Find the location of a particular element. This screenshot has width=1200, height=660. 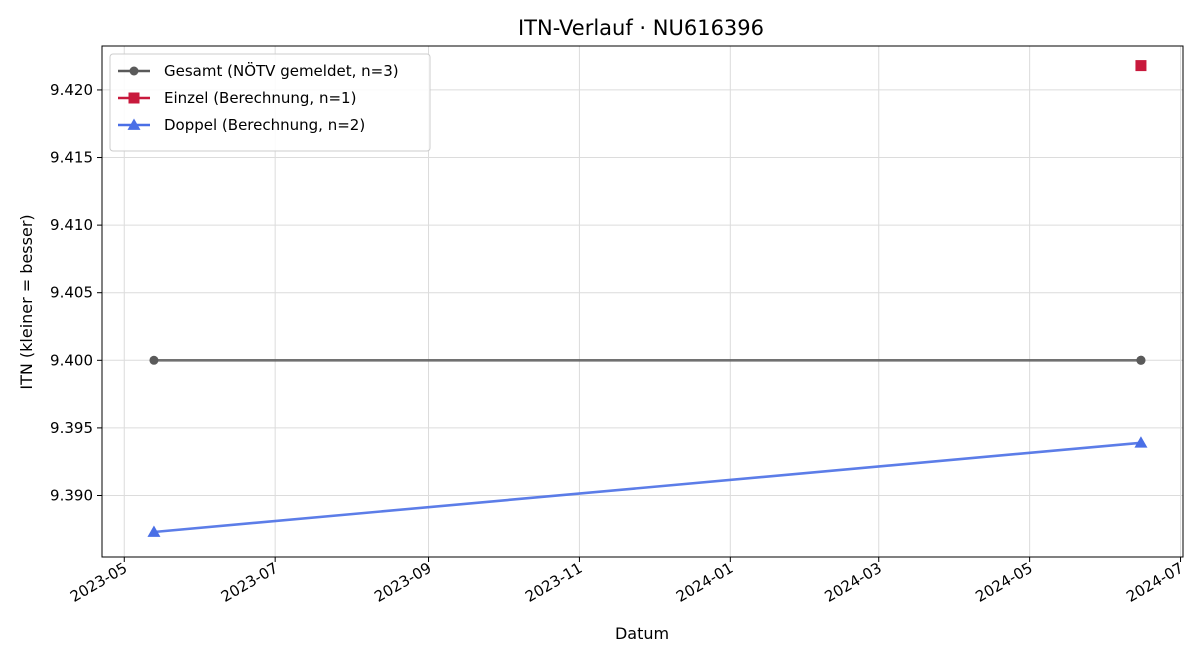

y-tick-label: 9.410 is located at coordinates (71, 225).